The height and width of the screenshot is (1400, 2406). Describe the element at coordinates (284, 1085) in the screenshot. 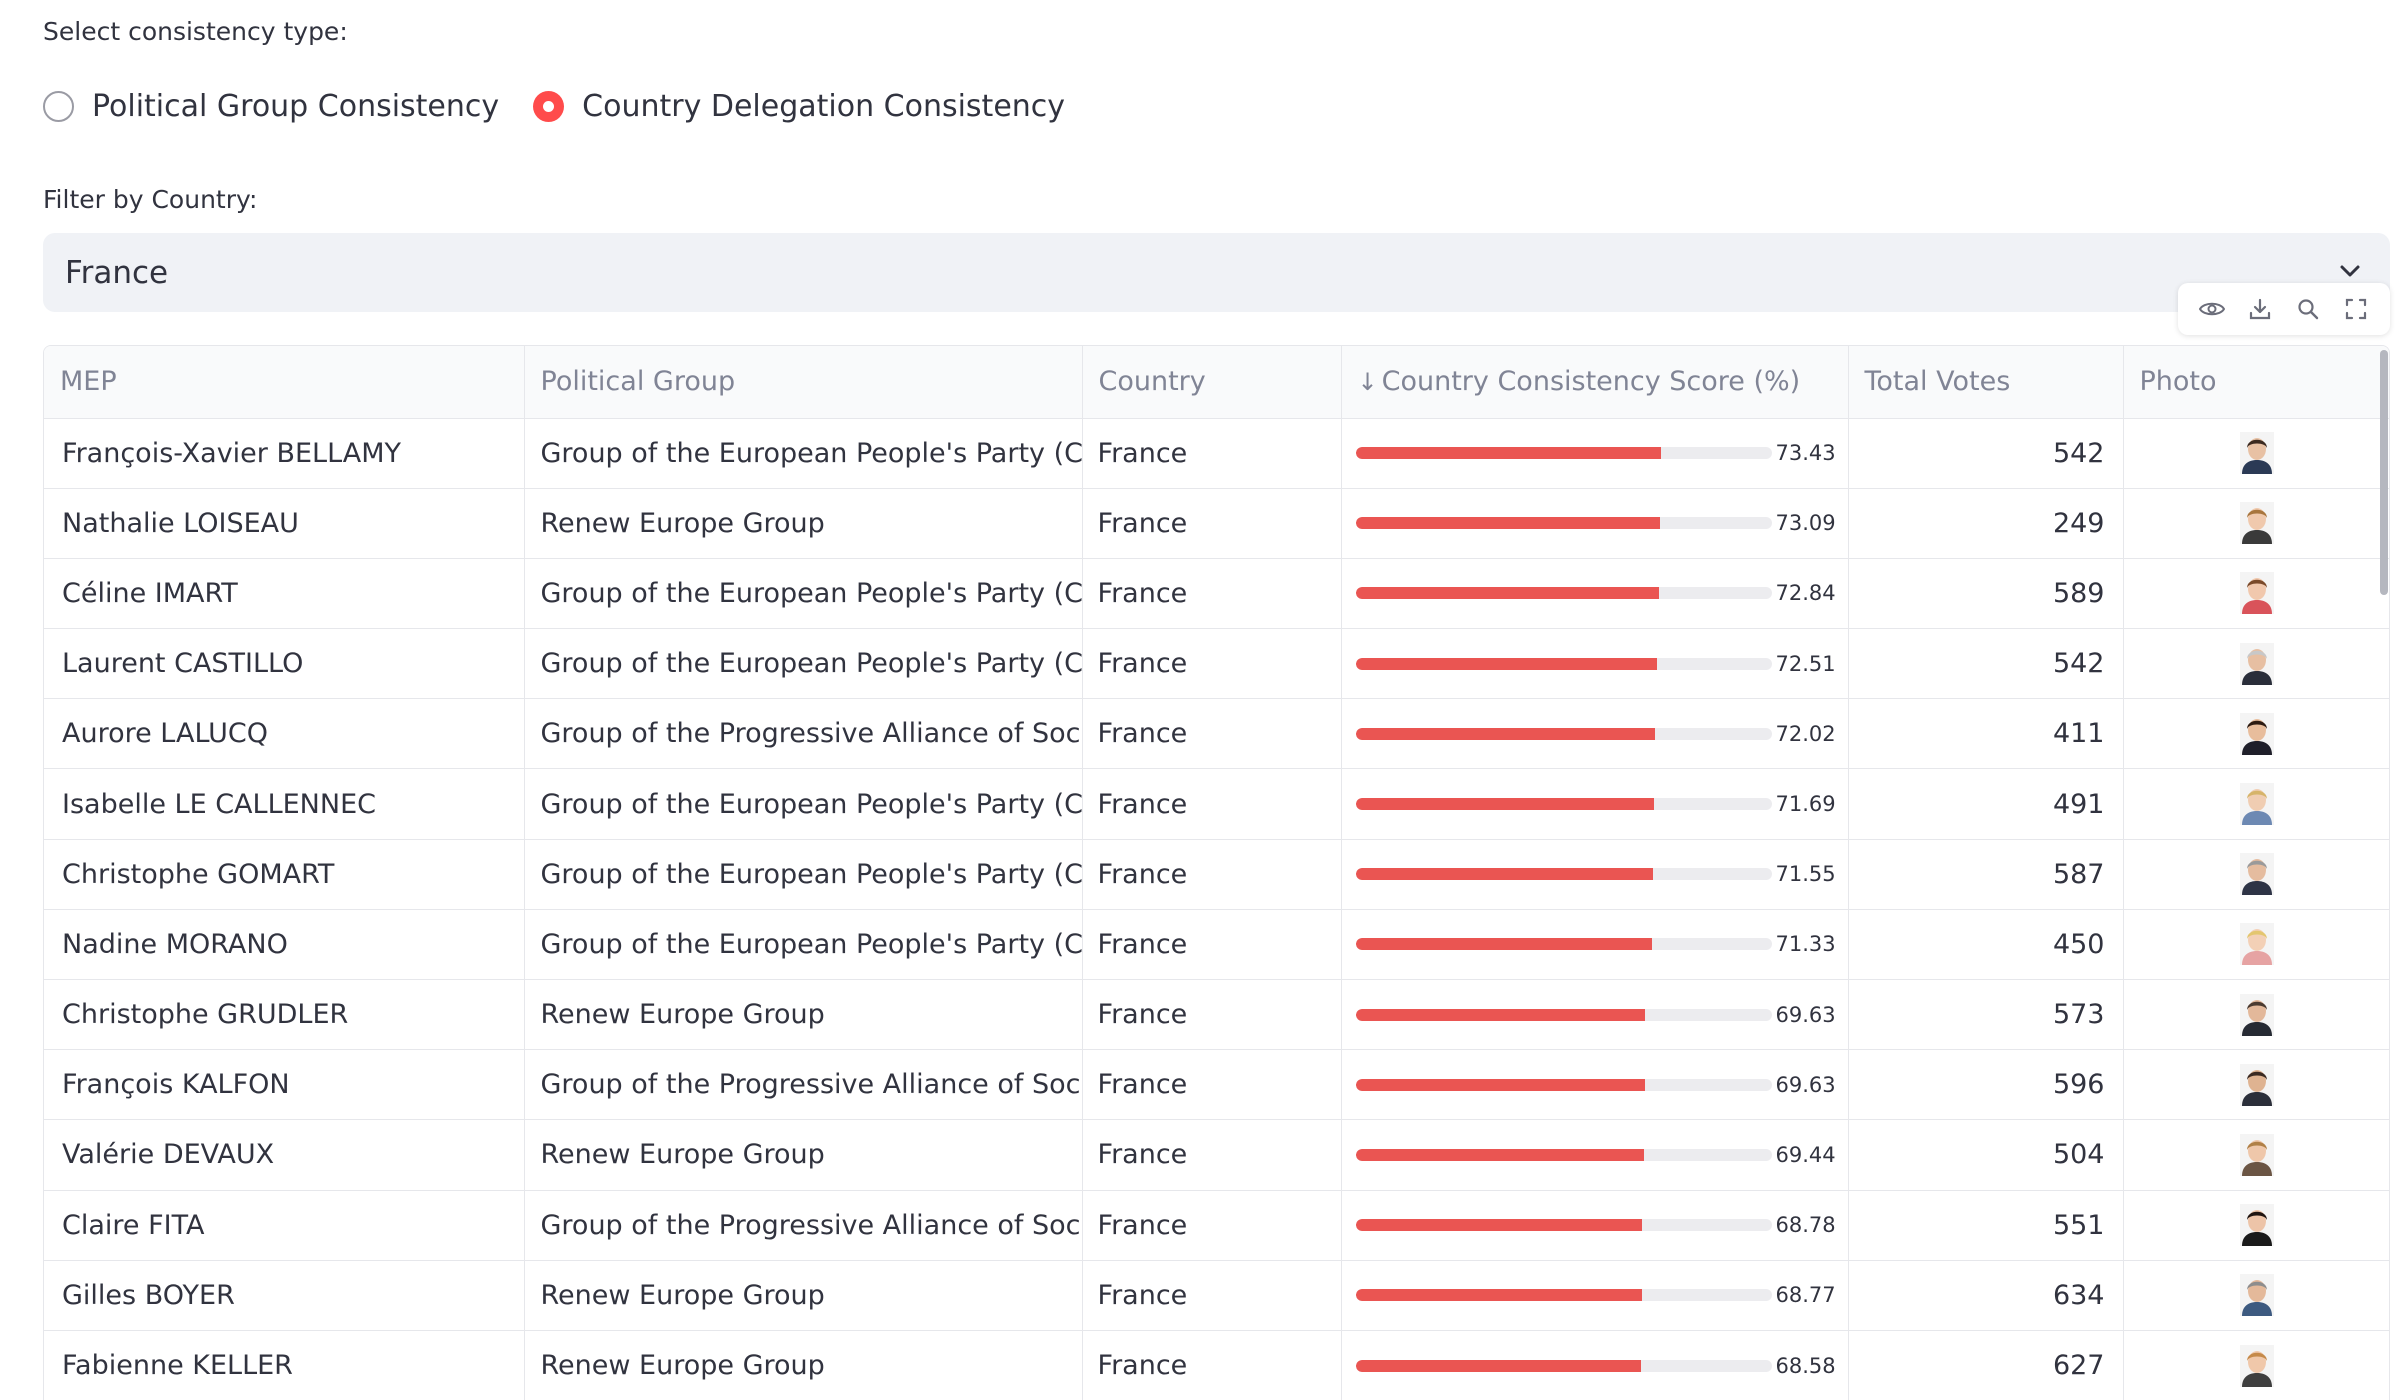

I see `cell-mep: François KALFON` at that location.